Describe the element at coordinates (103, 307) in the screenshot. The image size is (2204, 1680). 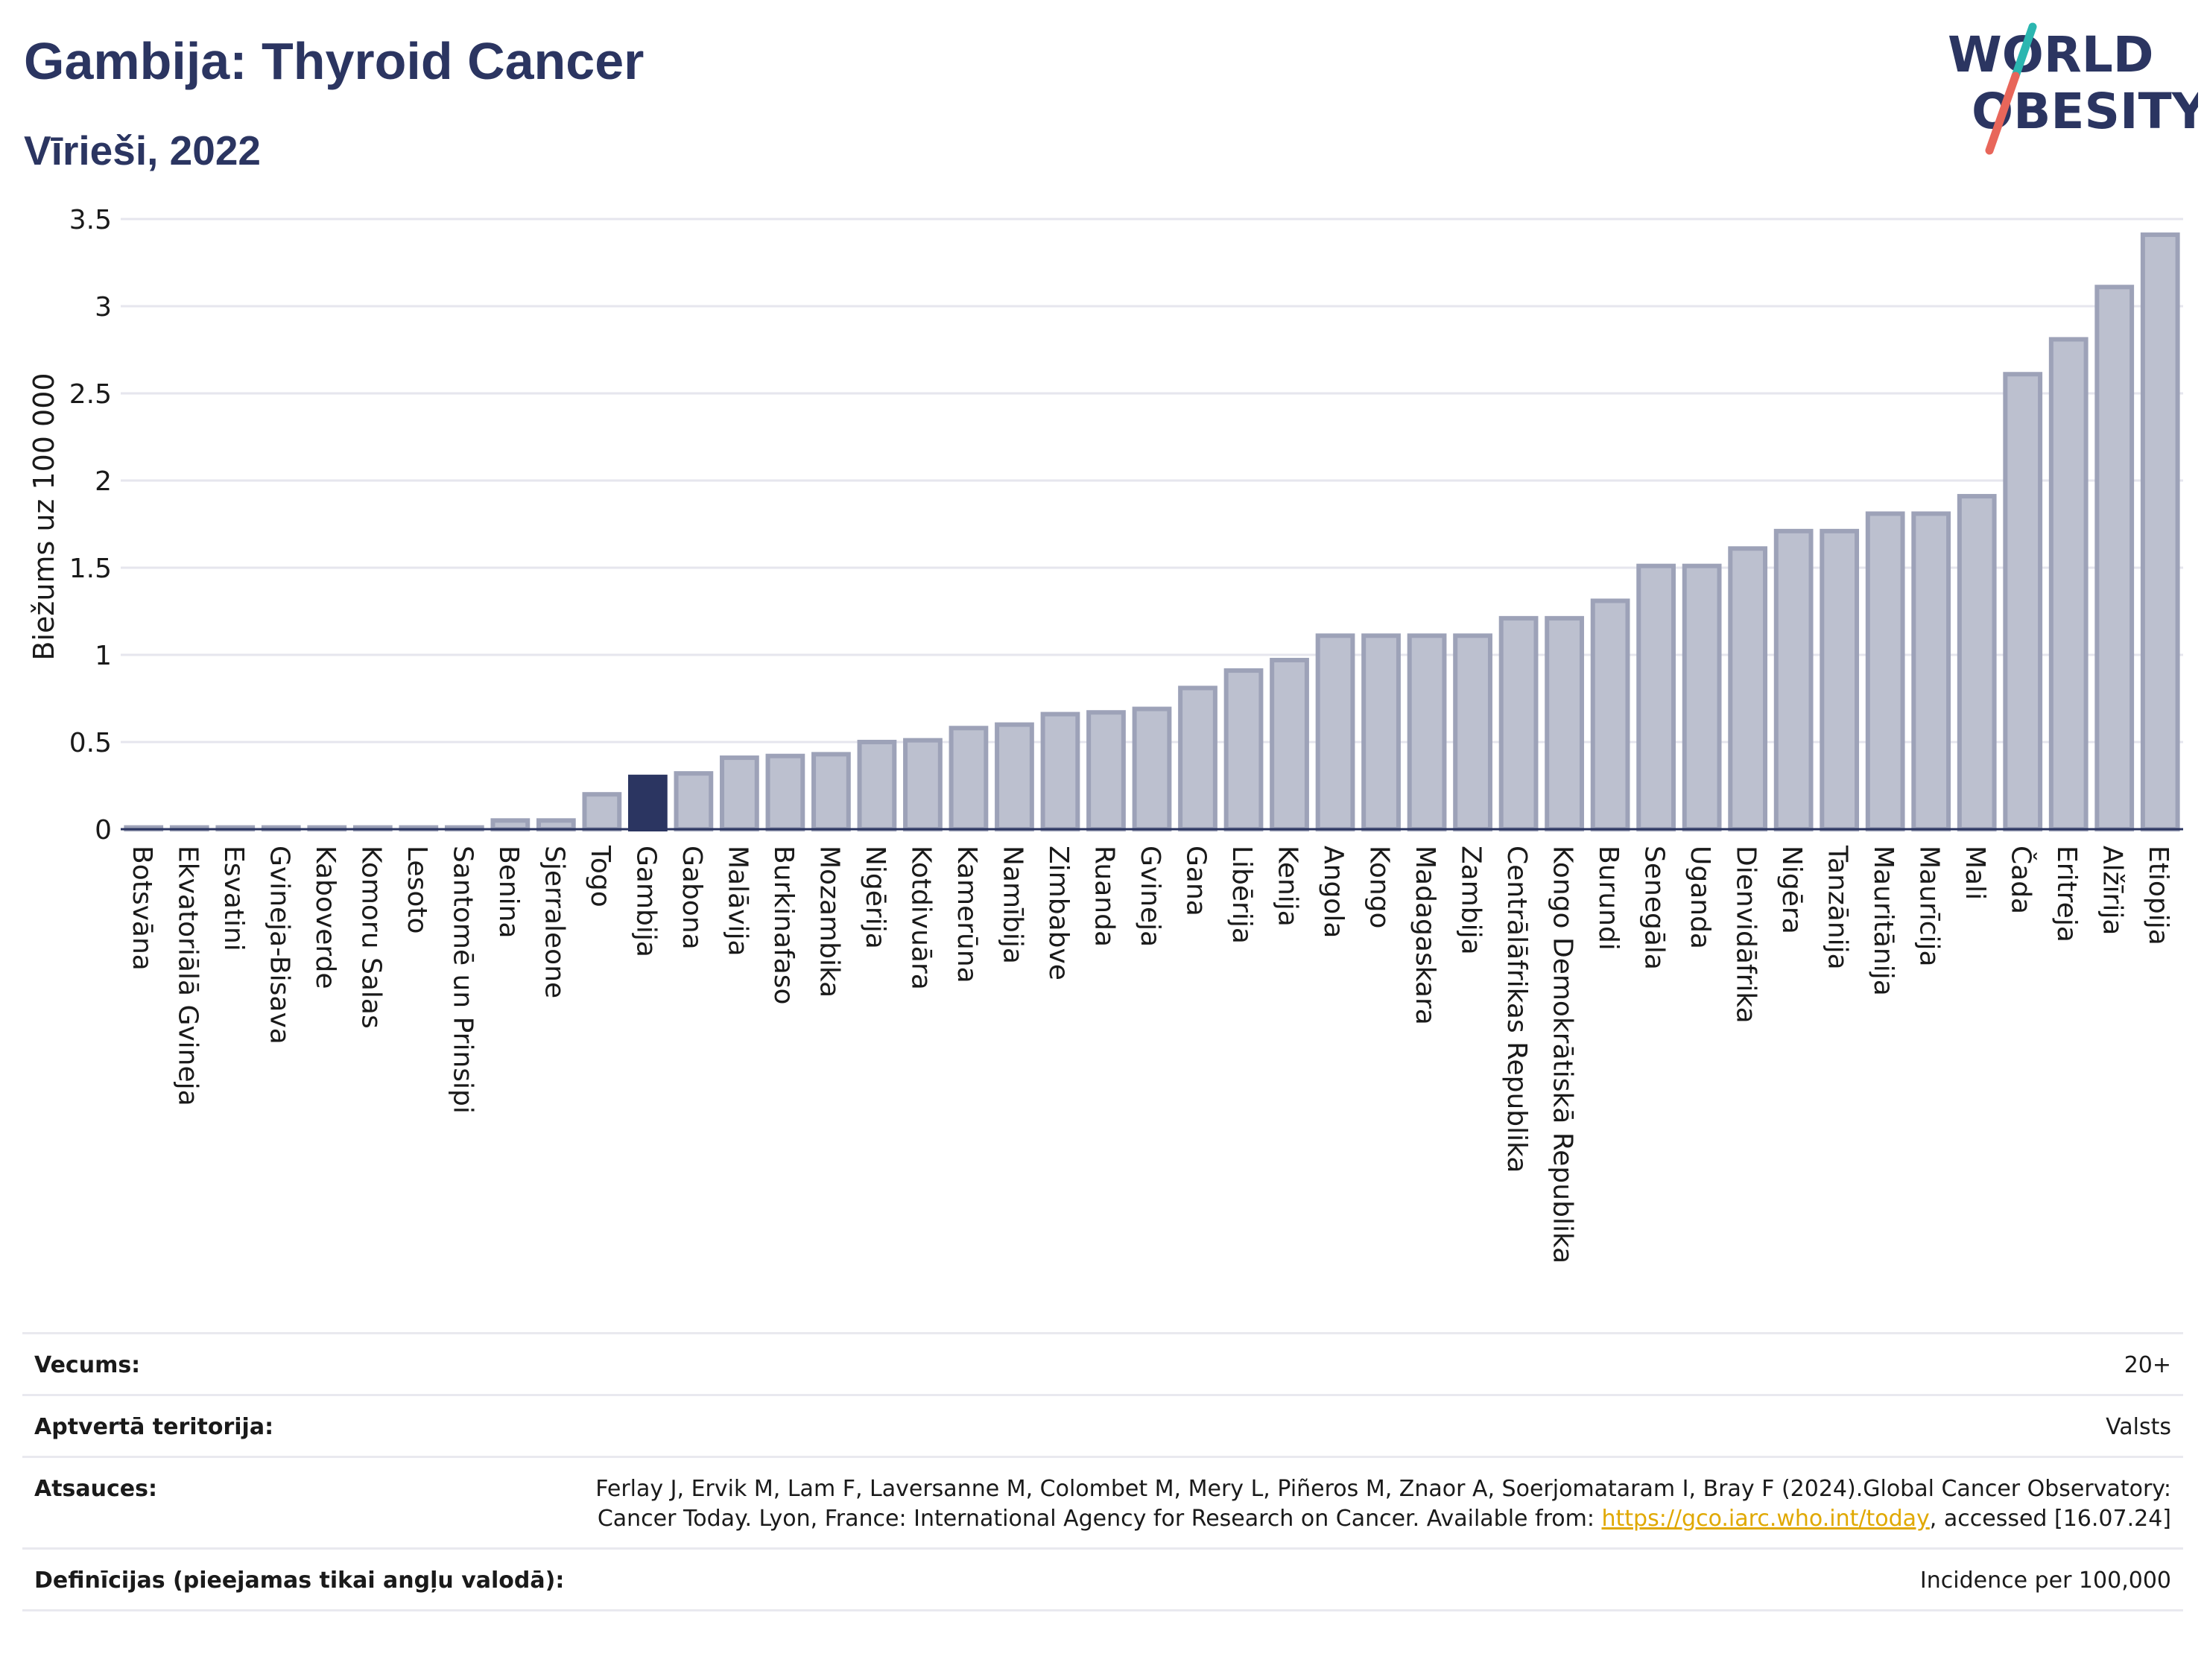
I see `y-tick-label: 3` at that location.